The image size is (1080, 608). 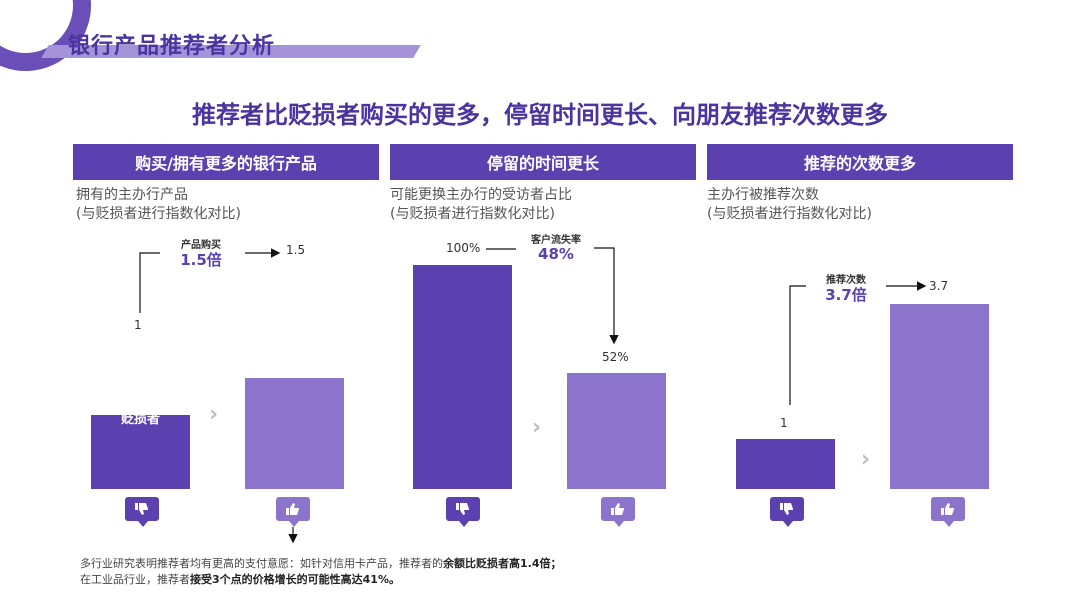 What do you see at coordinates (846, 280) in the screenshot?
I see `panel-3-callout-label: 推荐次数` at bounding box center [846, 280].